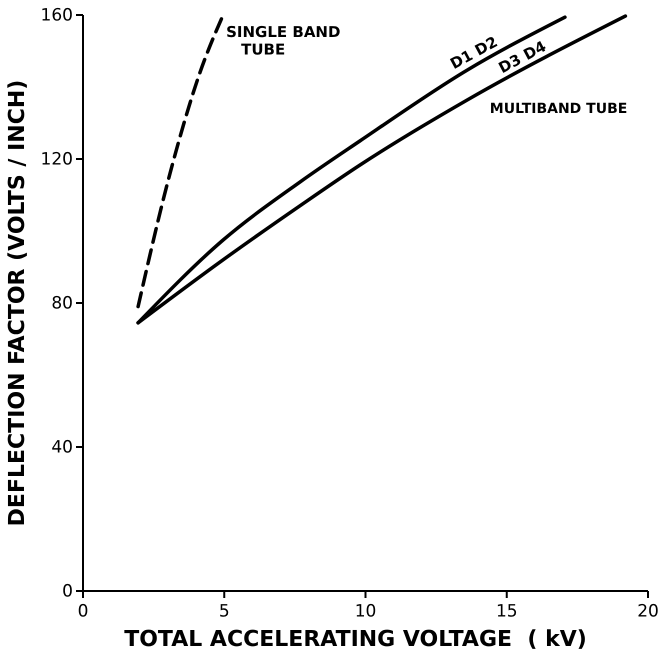 The height and width of the screenshot is (658, 665). Describe the element at coordinates (224, 611) in the screenshot. I see `x-tick-label: 5` at that location.